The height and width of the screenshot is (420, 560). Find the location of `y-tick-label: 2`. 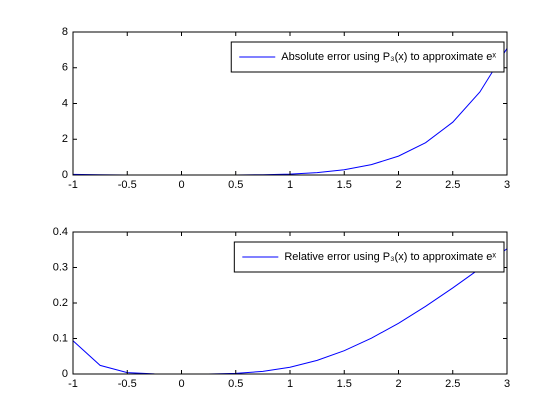

y-tick-label: 2 is located at coordinates (65, 139).